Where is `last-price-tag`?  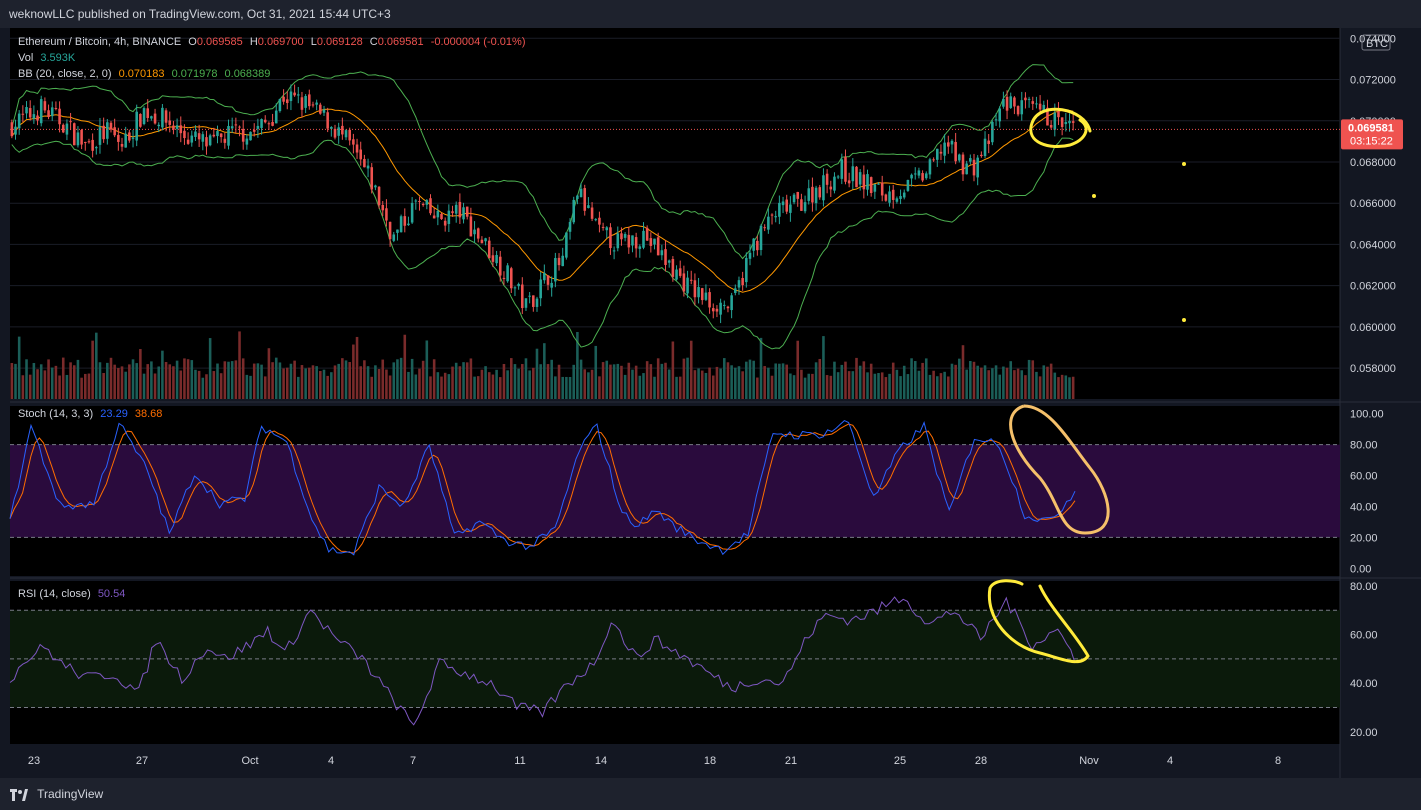
last-price-tag is located at coordinates (1372, 134).